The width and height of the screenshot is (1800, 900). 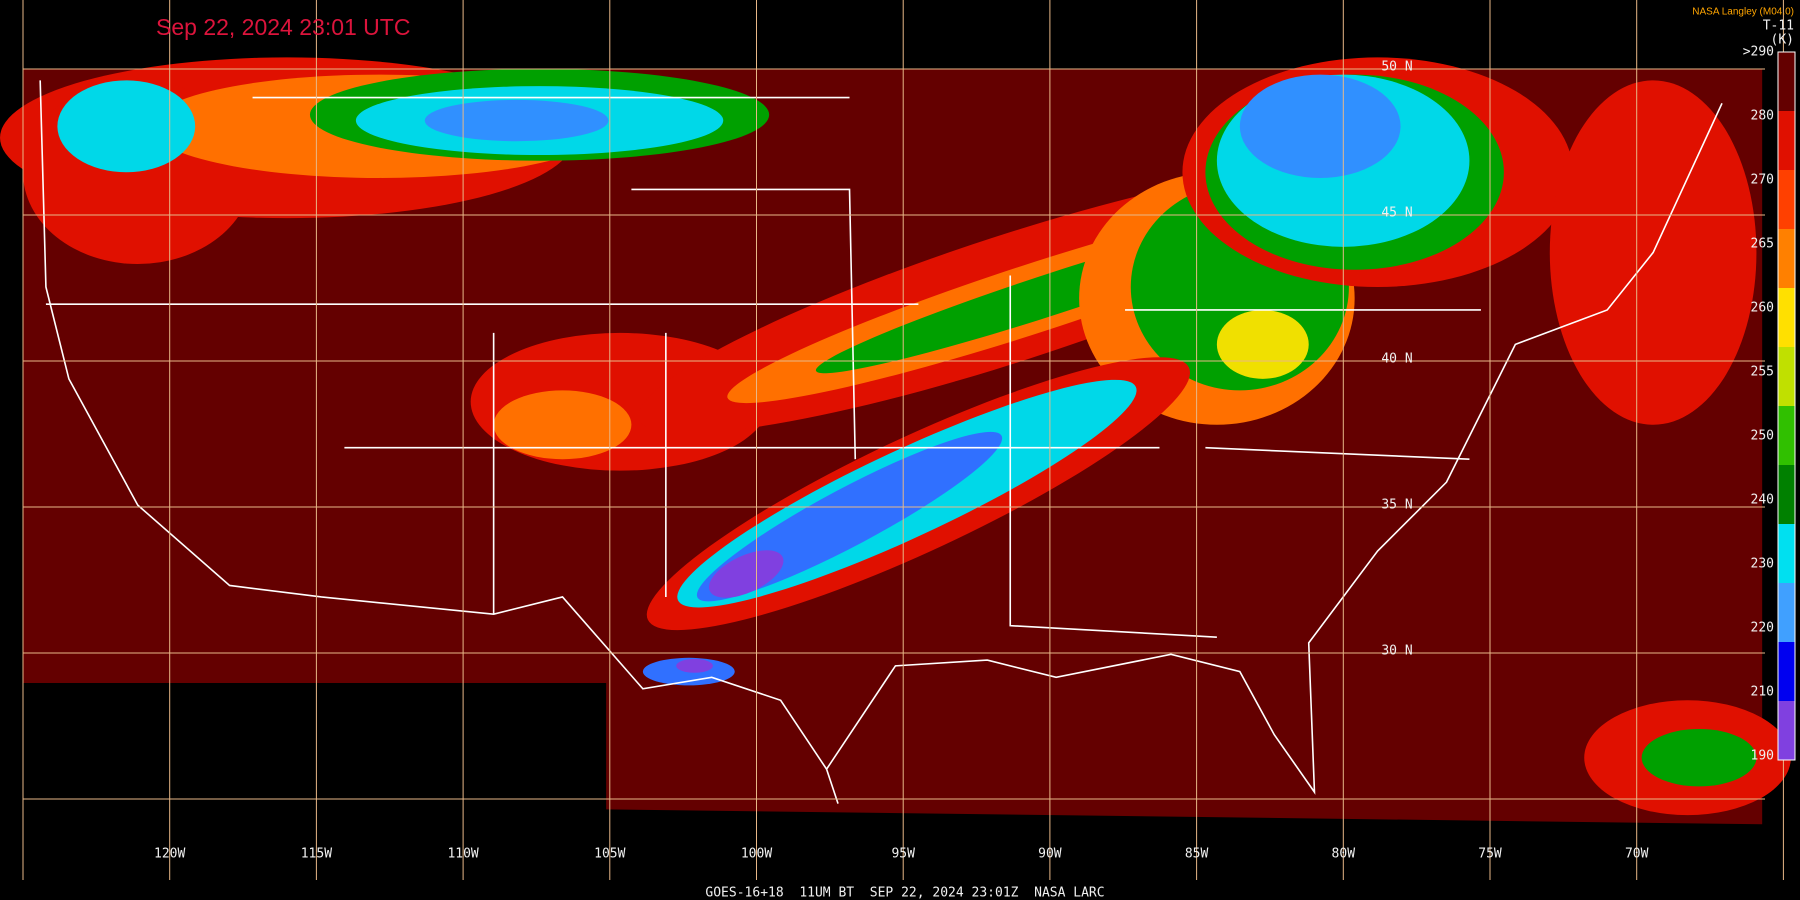 What do you see at coordinates (169, 854) in the screenshot?
I see `longitude-label: 120W` at bounding box center [169, 854].